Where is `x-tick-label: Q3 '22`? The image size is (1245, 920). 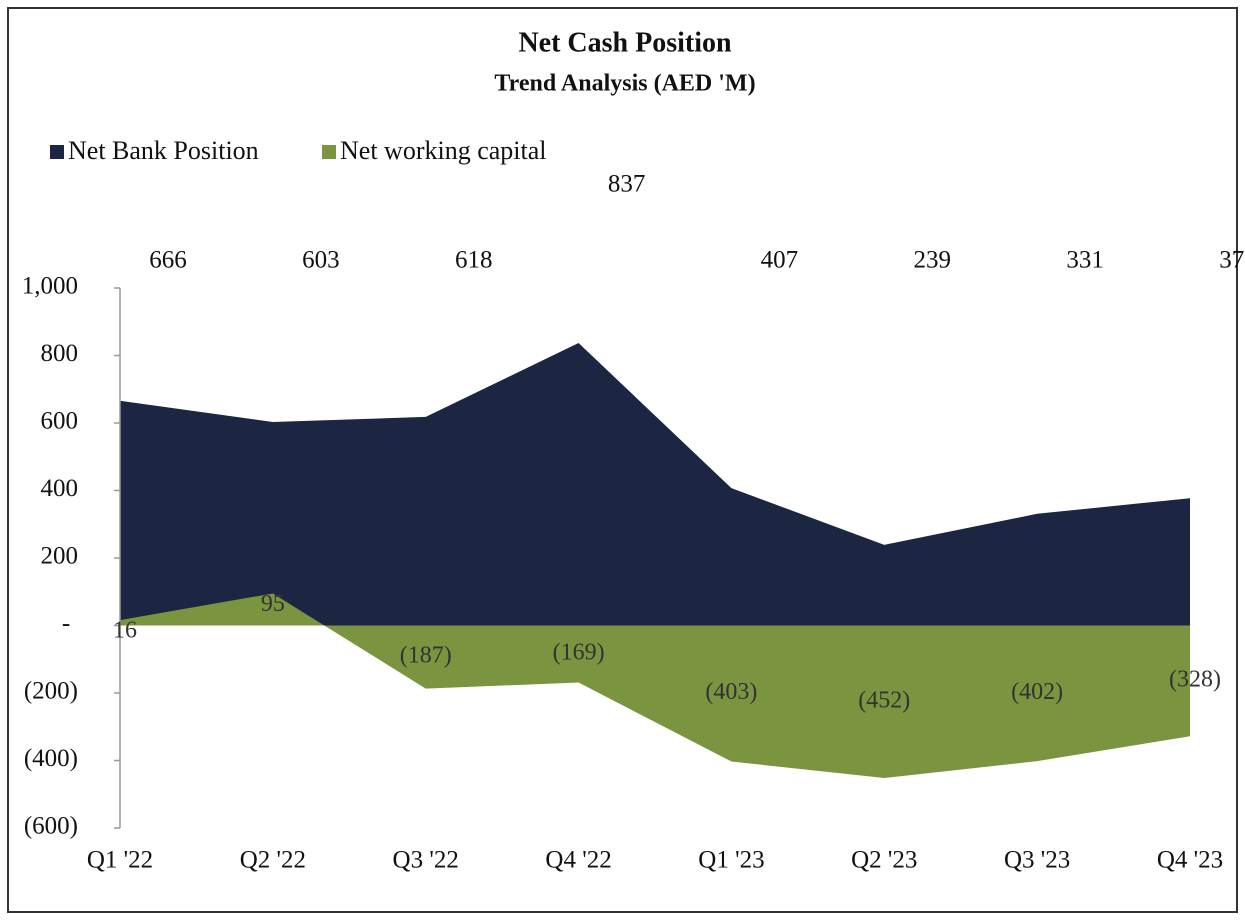 x-tick-label: Q3 '22 is located at coordinates (426, 860).